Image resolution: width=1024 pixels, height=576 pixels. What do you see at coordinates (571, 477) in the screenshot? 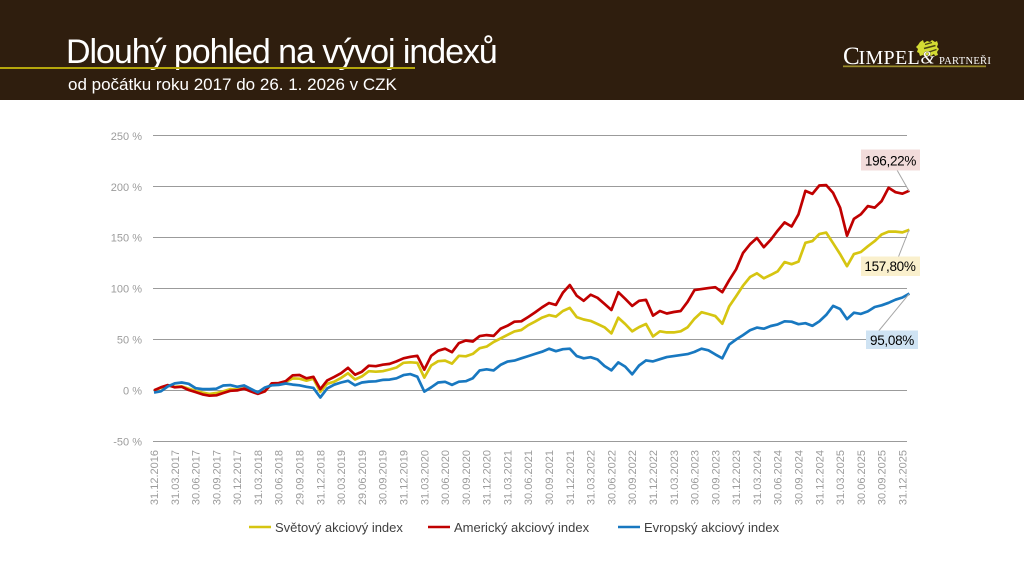
I see `svg-text: 31.12.2021` at bounding box center [571, 477].